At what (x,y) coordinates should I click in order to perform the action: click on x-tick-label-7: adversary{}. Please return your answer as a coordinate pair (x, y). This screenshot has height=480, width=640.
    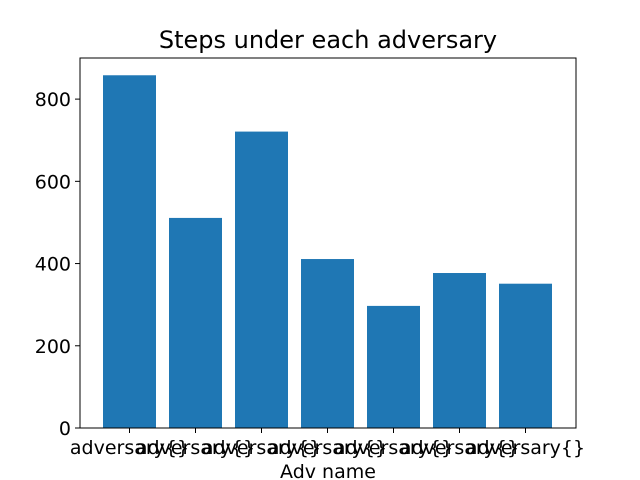
    Looking at the image, I should click on (525, 448).